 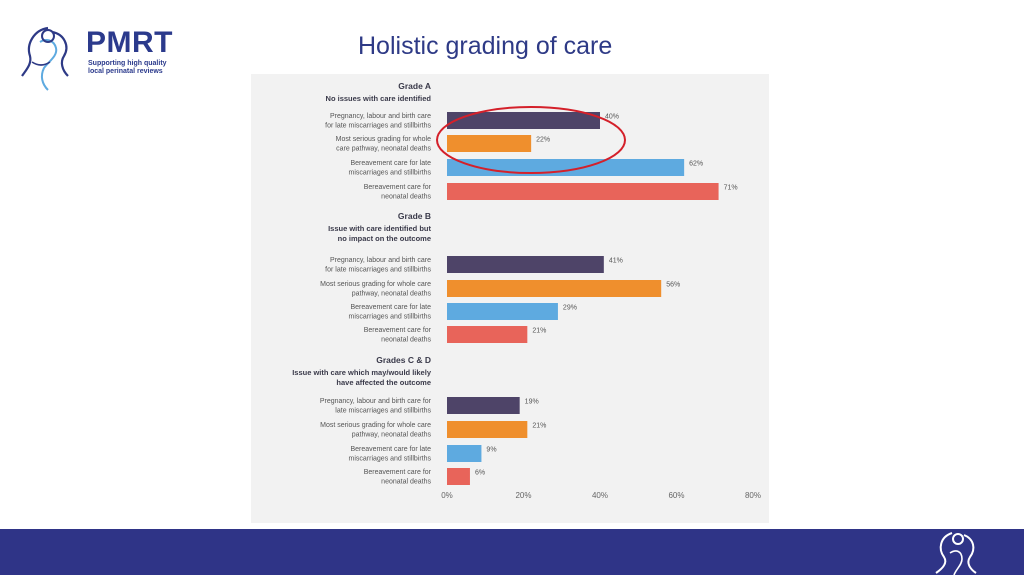 What do you see at coordinates (45, 58) in the screenshot?
I see `pmrt-figure-icon` at bounding box center [45, 58].